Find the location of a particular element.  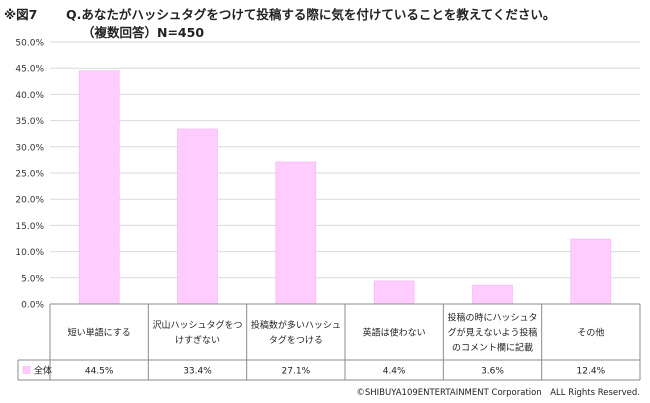

value-label: 44.5% is located at coordinates (99, 372).